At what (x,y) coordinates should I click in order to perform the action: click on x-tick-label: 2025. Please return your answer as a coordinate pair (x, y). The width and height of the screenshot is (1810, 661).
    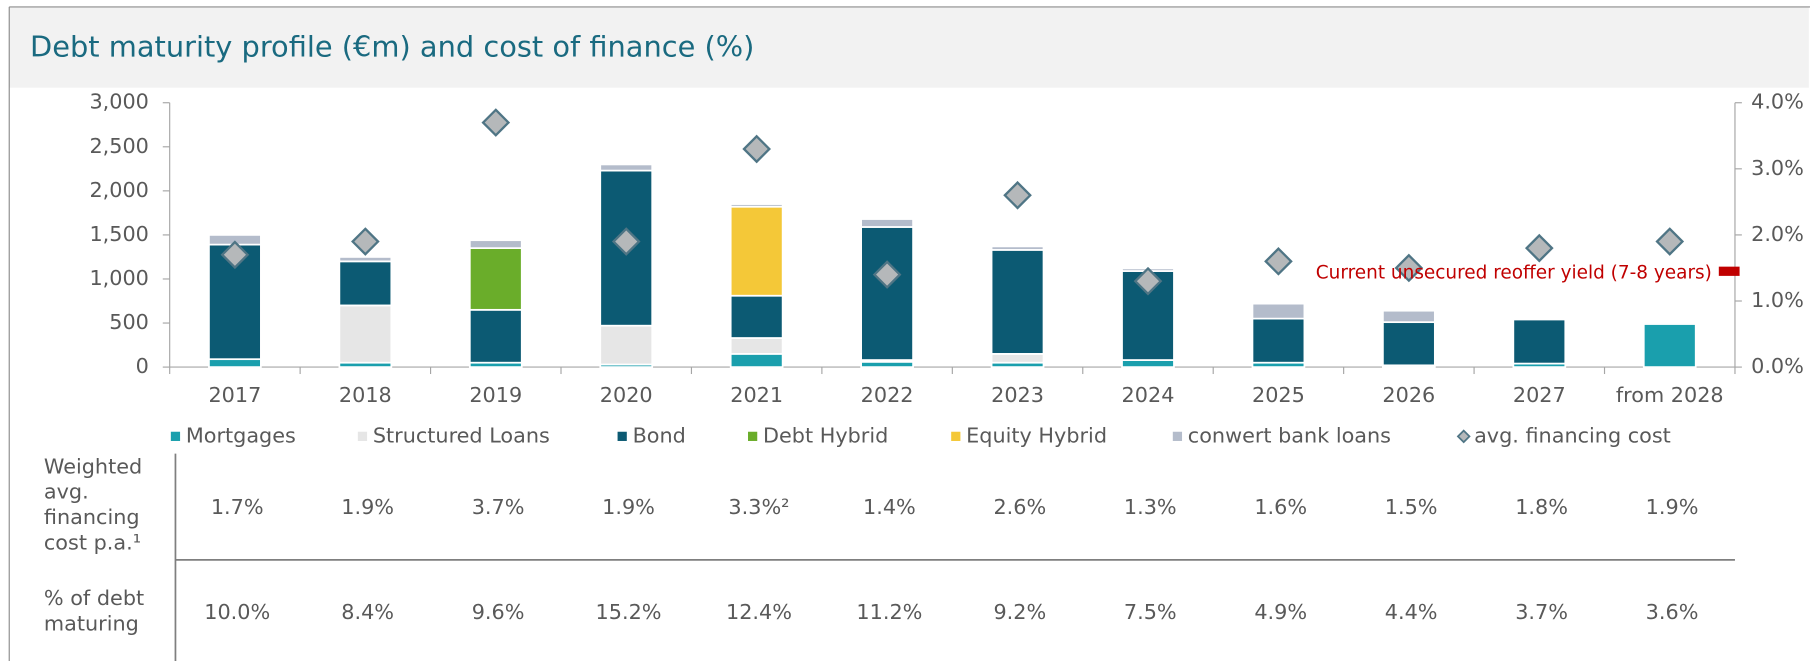
    Looking at the image, I should click on (1278, 395).